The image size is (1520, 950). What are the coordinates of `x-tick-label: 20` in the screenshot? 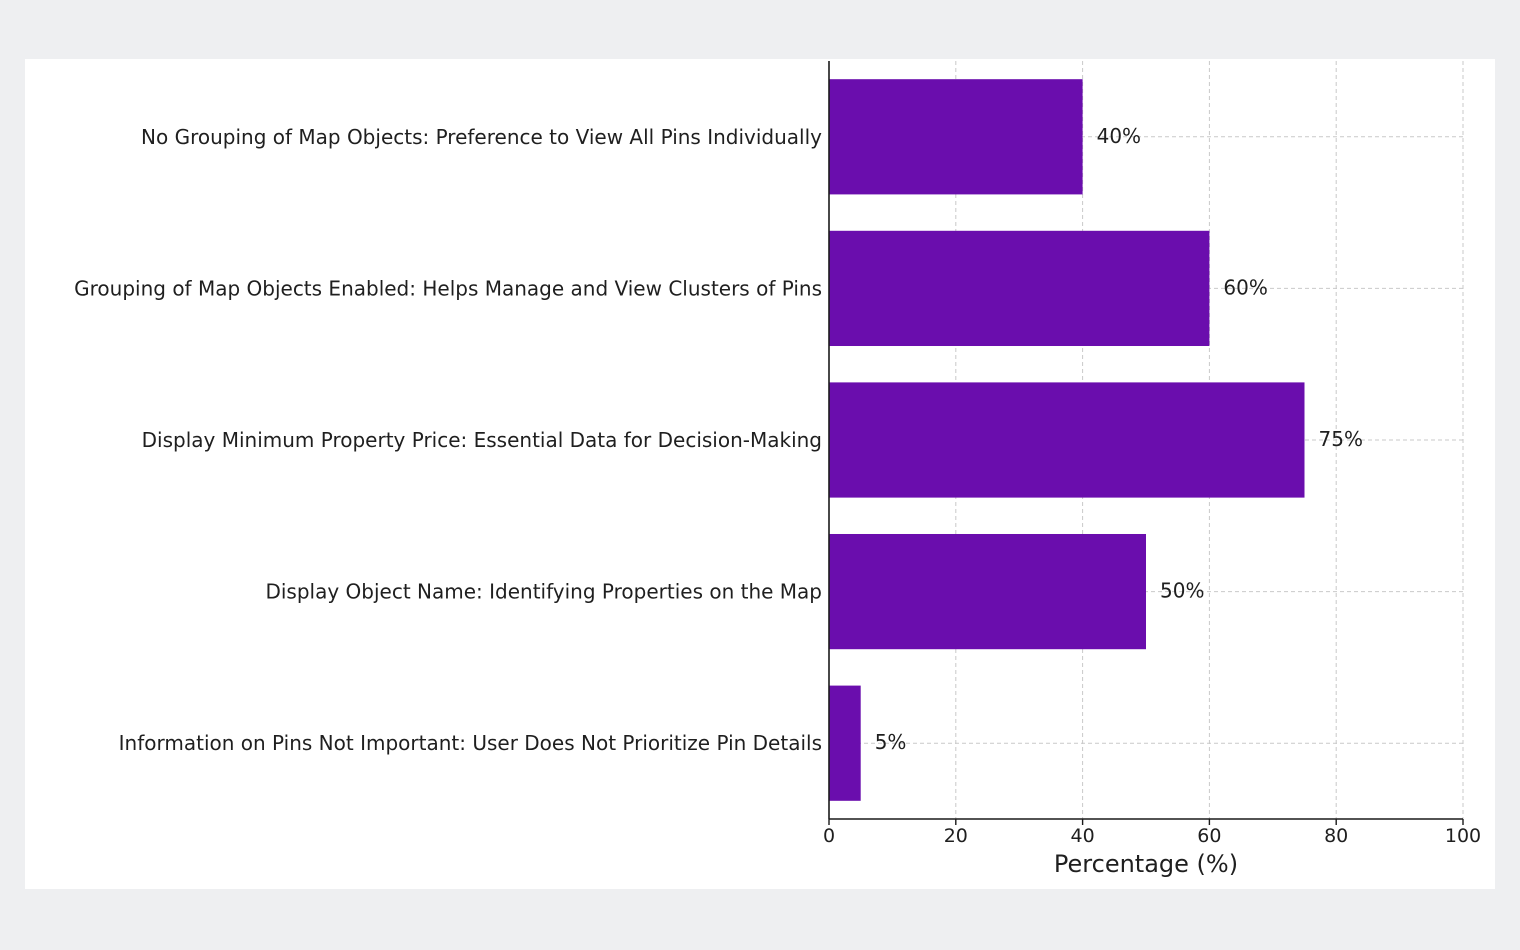 It's located at (956, 836).